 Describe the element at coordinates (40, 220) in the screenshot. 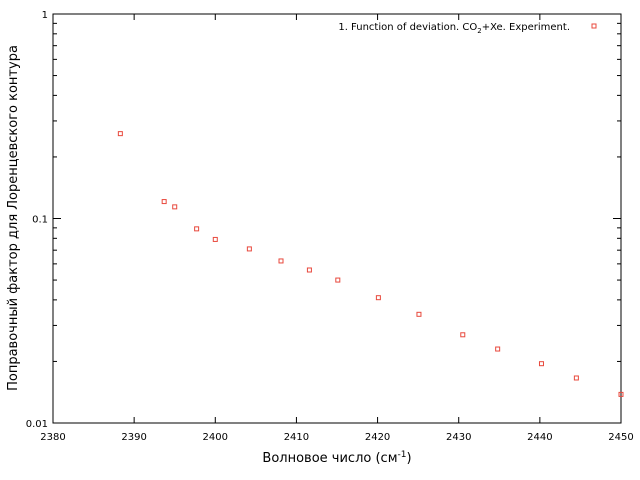

I see `y-tick-label: 0.1` at that location.